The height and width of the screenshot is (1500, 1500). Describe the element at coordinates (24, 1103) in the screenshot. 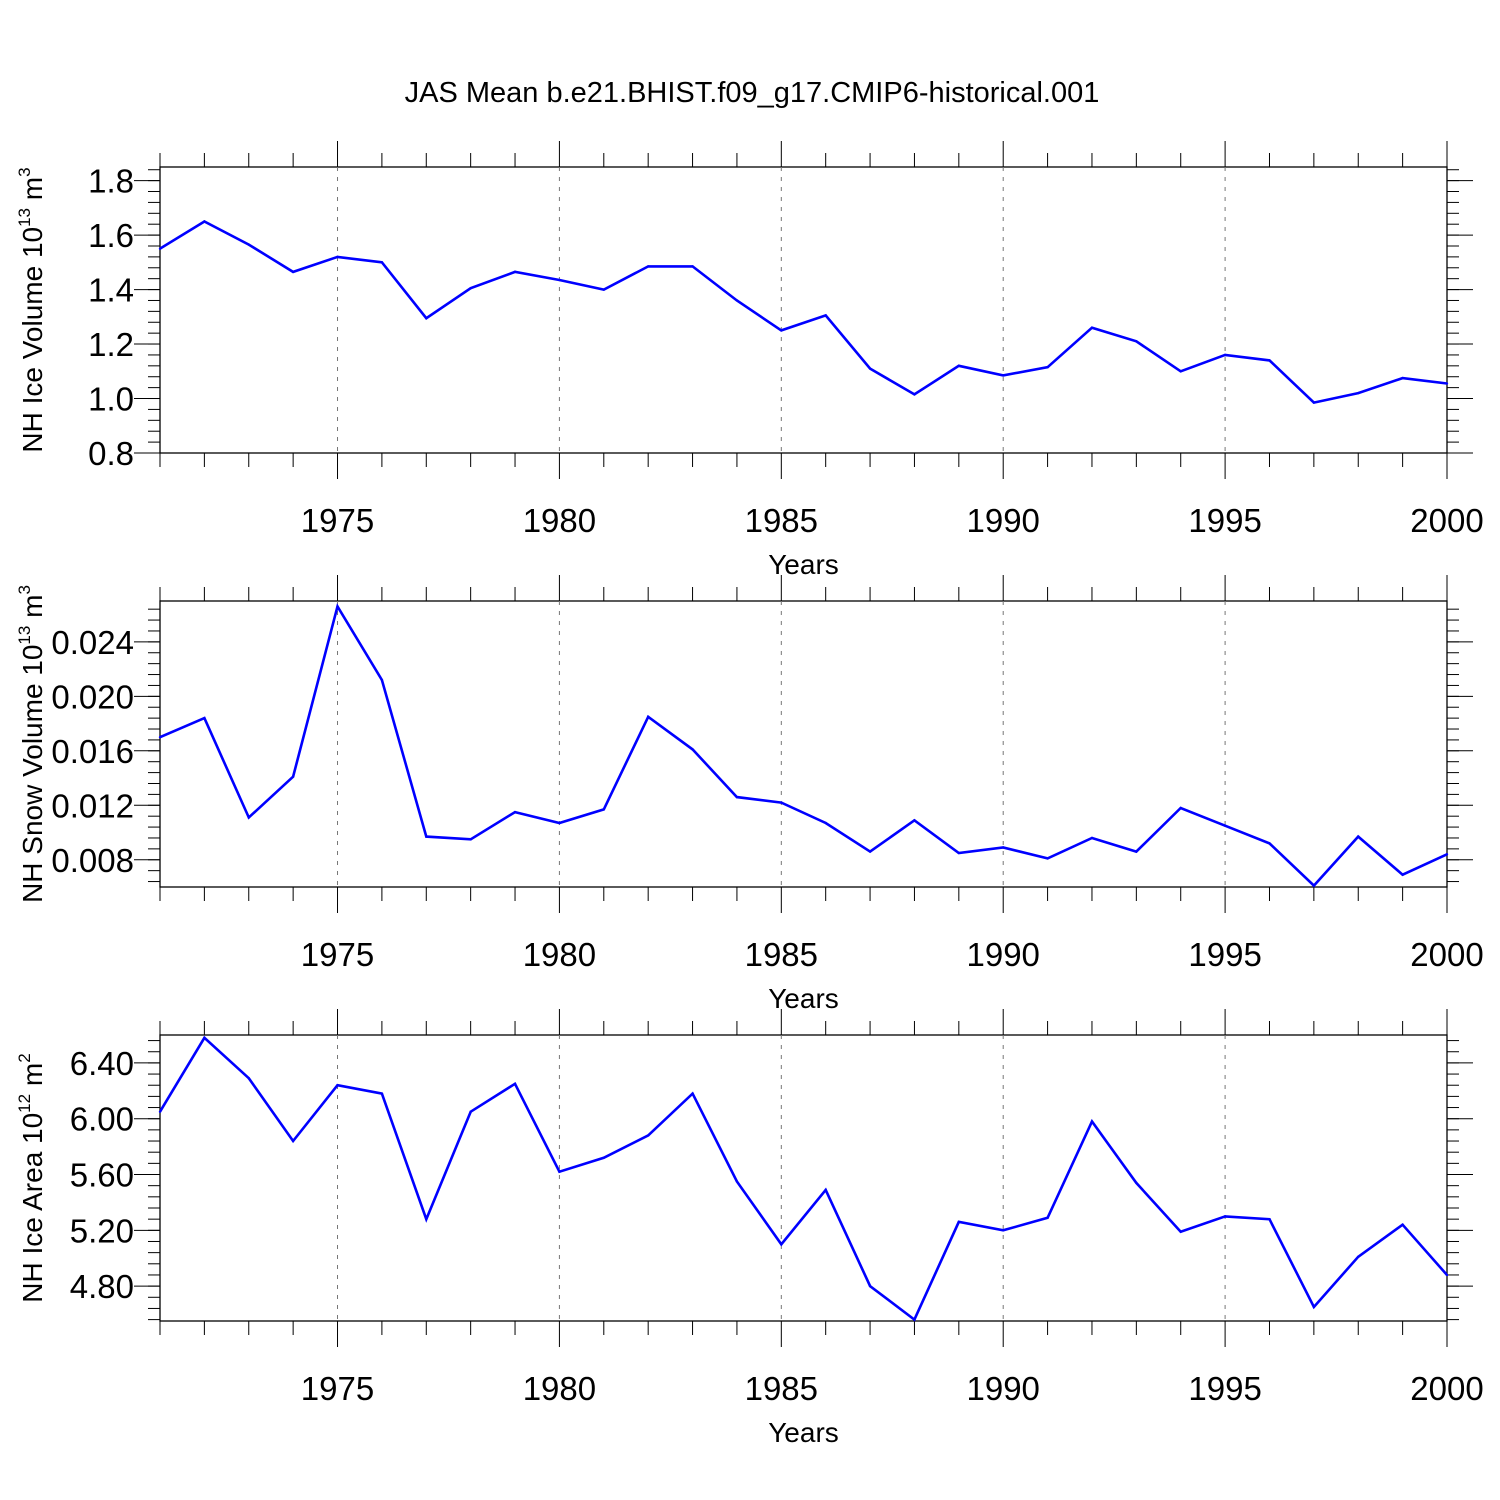

I see `y-axis-label-superscript: 12` at that location.